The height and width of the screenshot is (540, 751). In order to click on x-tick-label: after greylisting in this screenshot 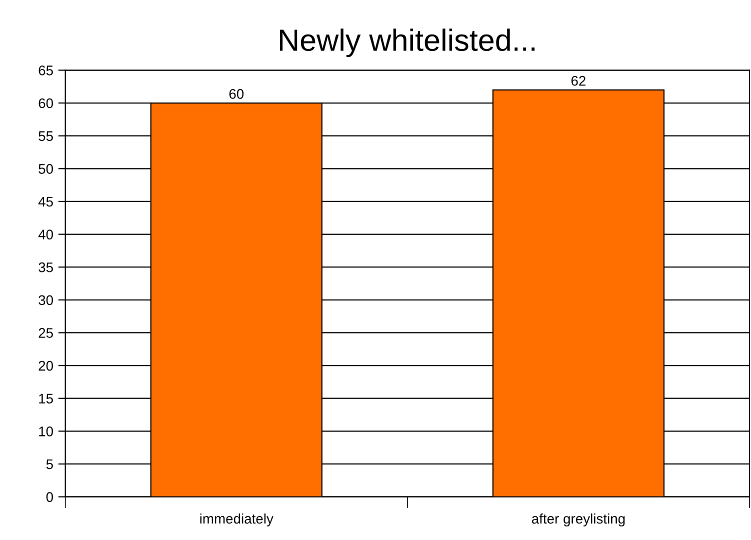, I will do `click(578, 519)`.